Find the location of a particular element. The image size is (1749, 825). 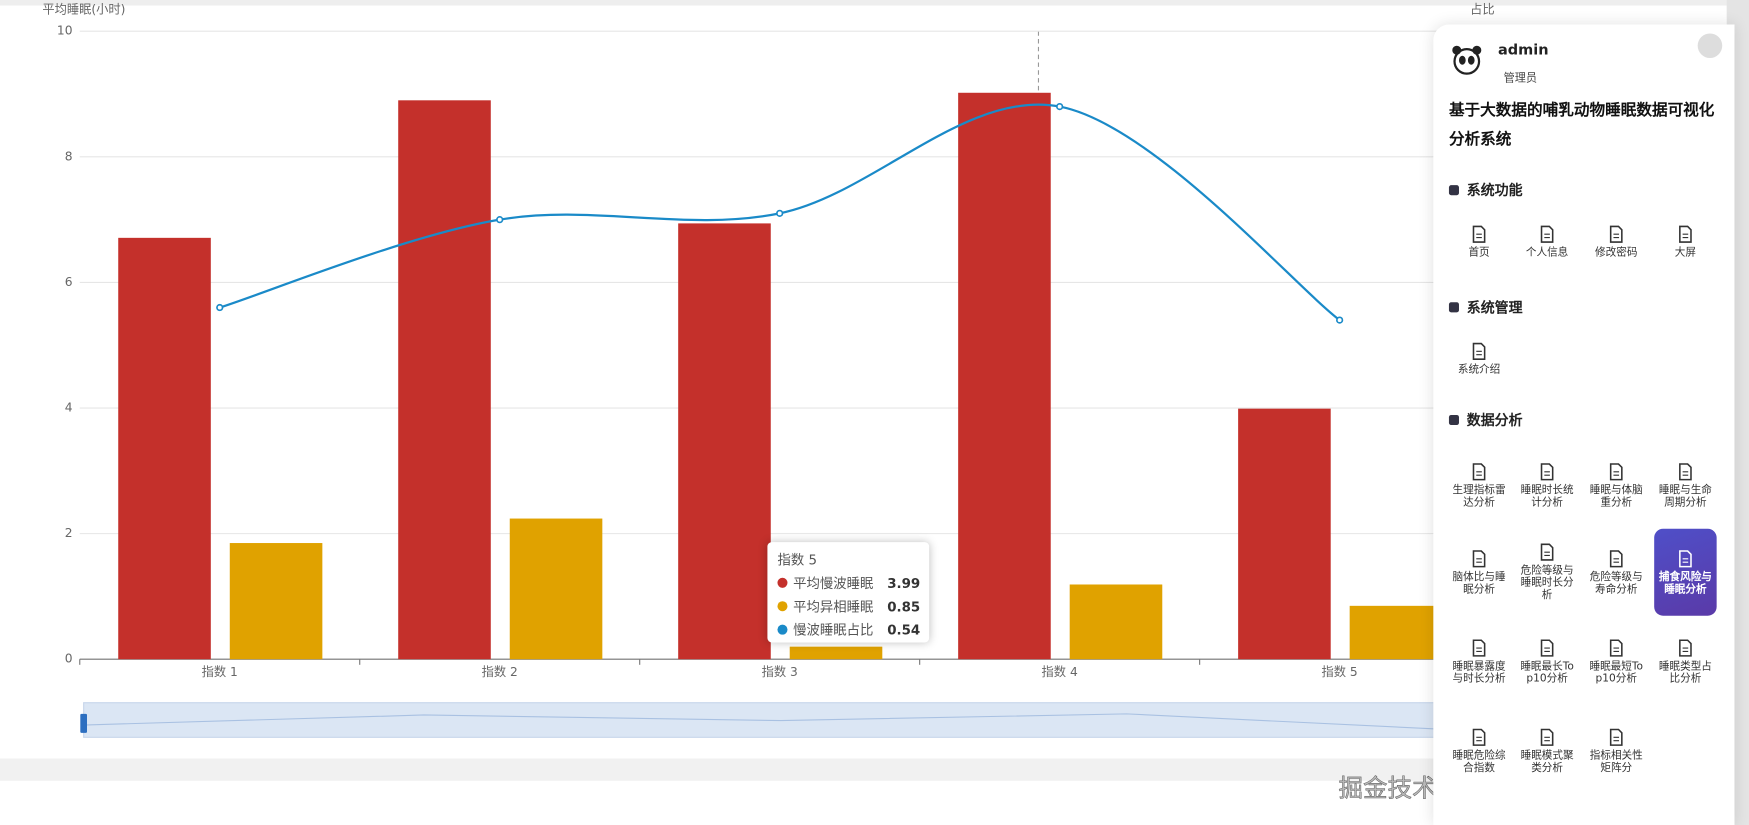

avatar is located at coordinates (1467, 60).